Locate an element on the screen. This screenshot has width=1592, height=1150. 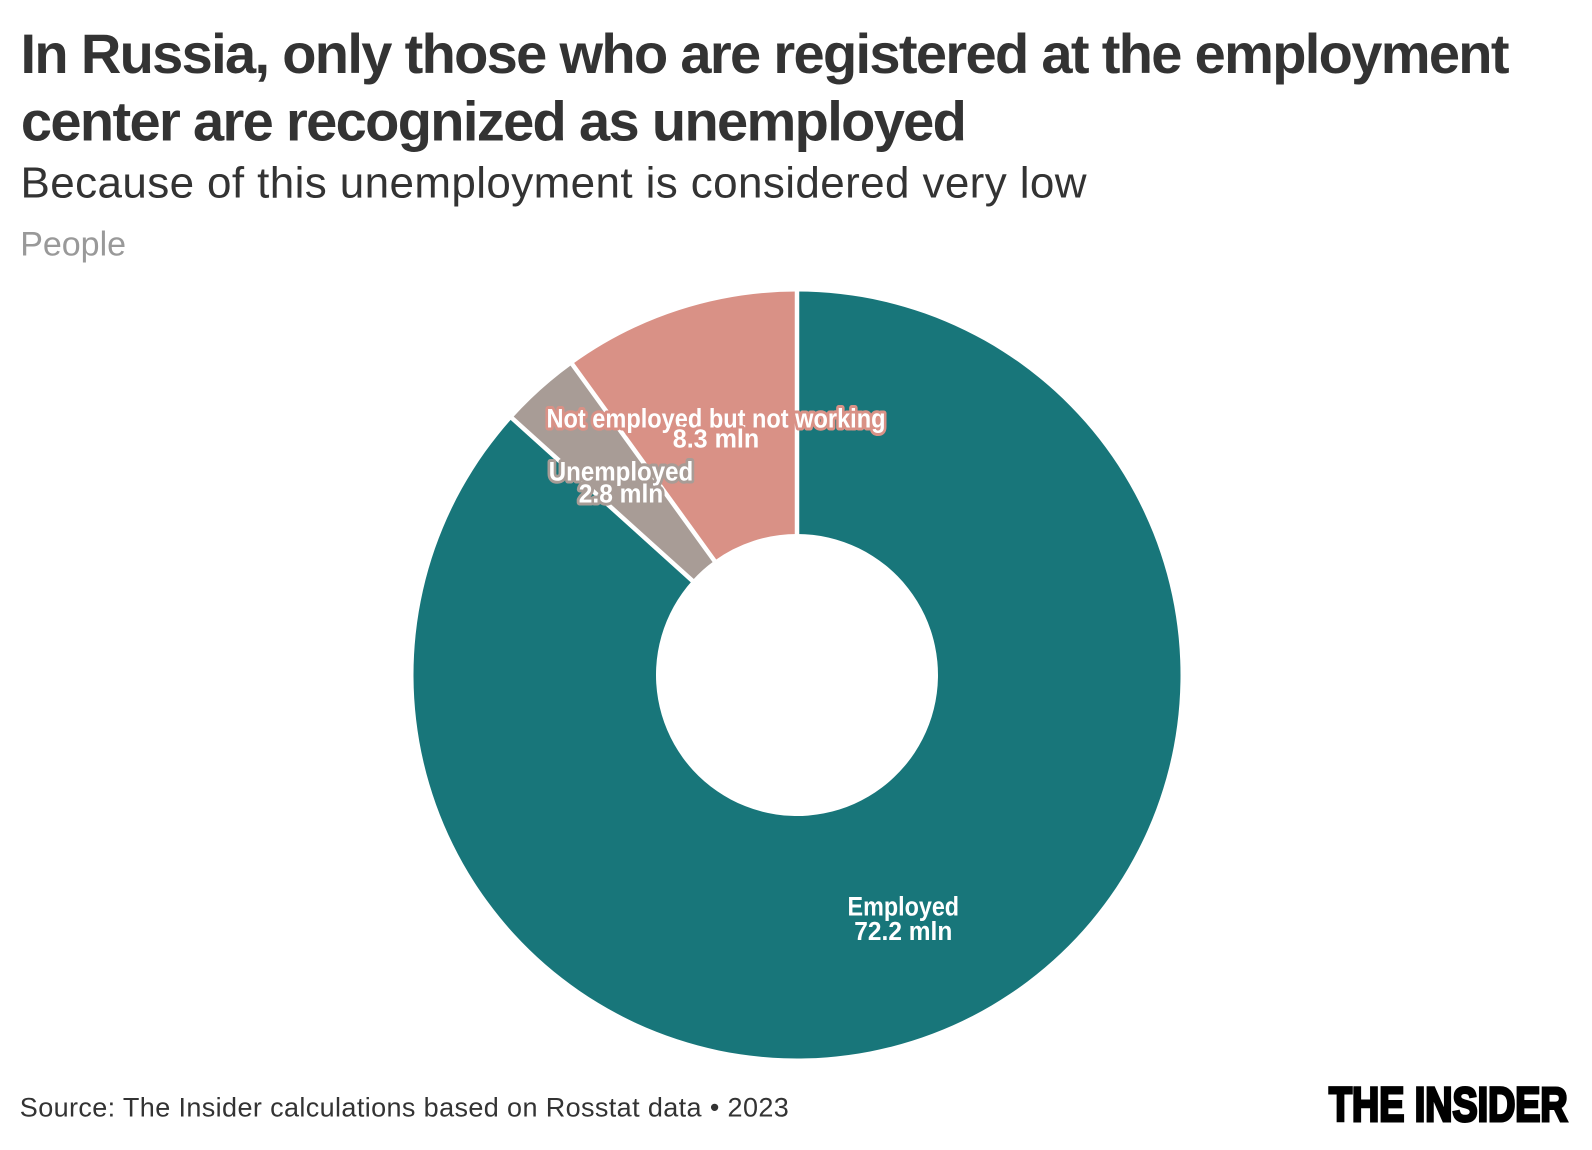
svg-text: People is located at coordinates (73, 245).